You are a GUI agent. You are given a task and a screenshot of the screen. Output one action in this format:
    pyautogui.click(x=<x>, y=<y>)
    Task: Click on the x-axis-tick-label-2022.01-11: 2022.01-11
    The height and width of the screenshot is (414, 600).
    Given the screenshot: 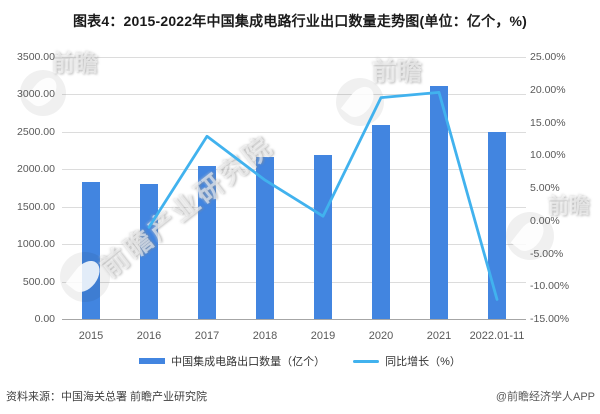 What is the action you would take?
    pyautogui.click(x=497, y=336)
    